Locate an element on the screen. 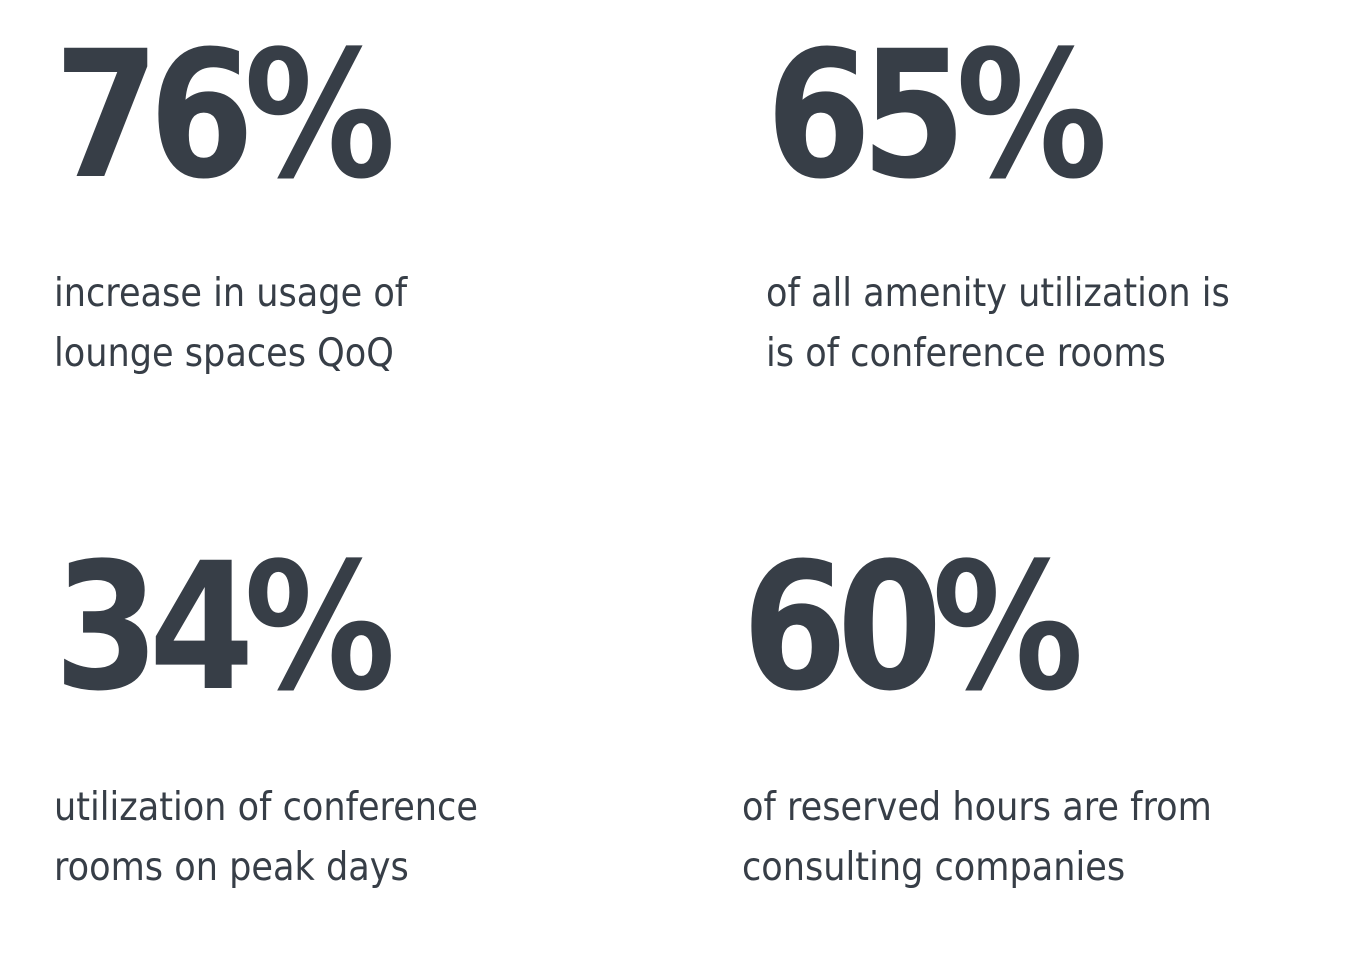 The image size is (1368, 962). stat-description-line-1: increase in usage of is located at coordinates (231, 293).